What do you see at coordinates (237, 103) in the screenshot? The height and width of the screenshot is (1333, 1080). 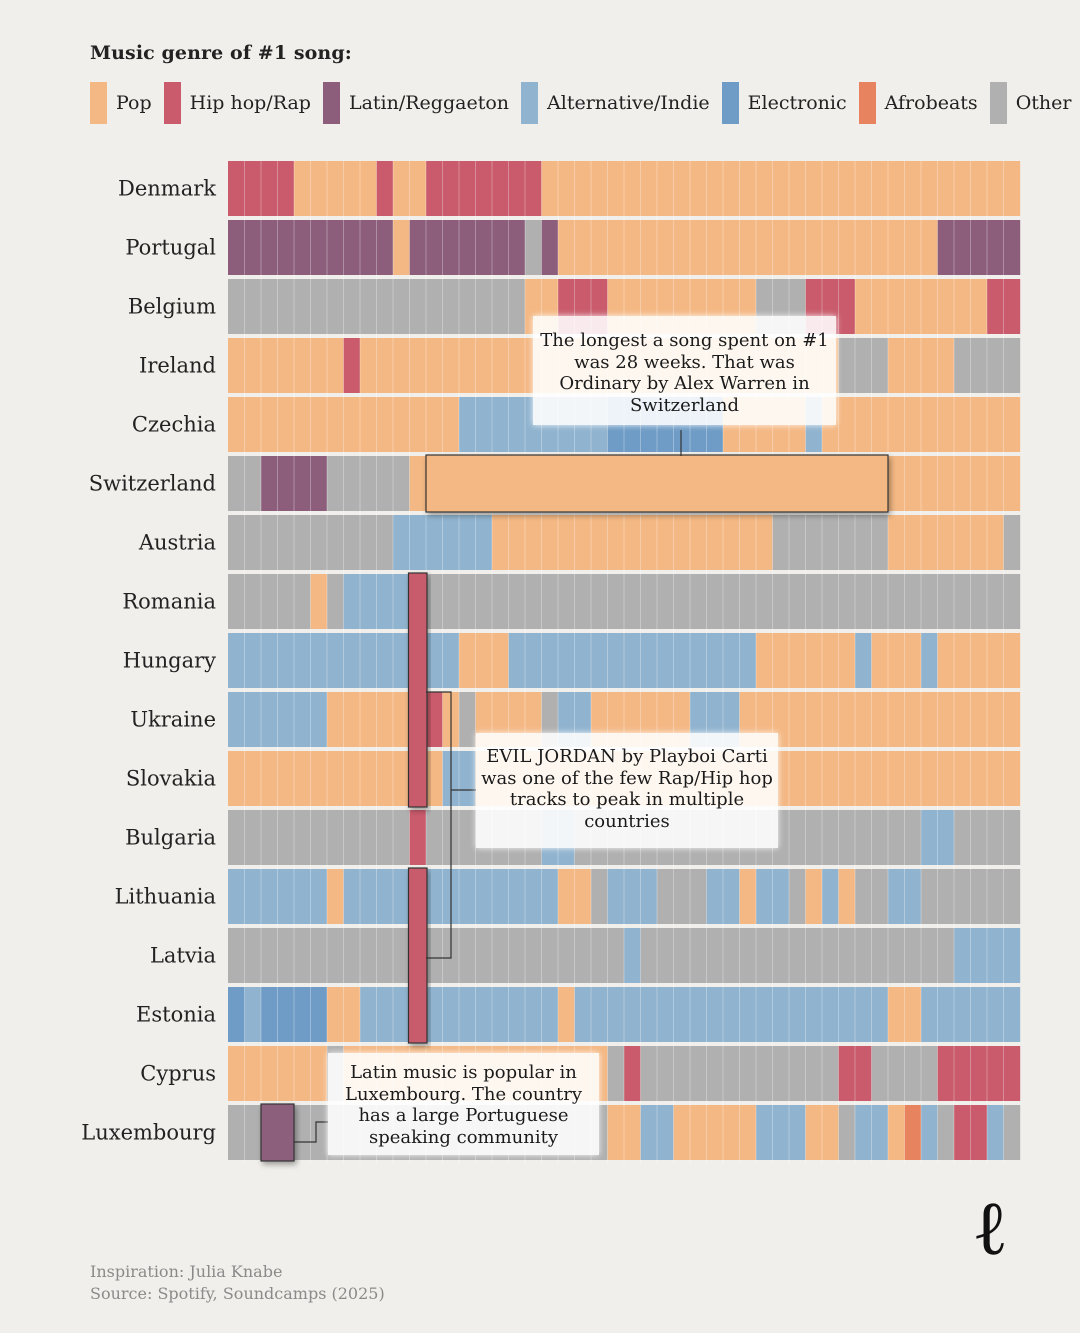 I see `legend-item-hiphop: Hip hop/Rap` at bounding box center [237, 103].